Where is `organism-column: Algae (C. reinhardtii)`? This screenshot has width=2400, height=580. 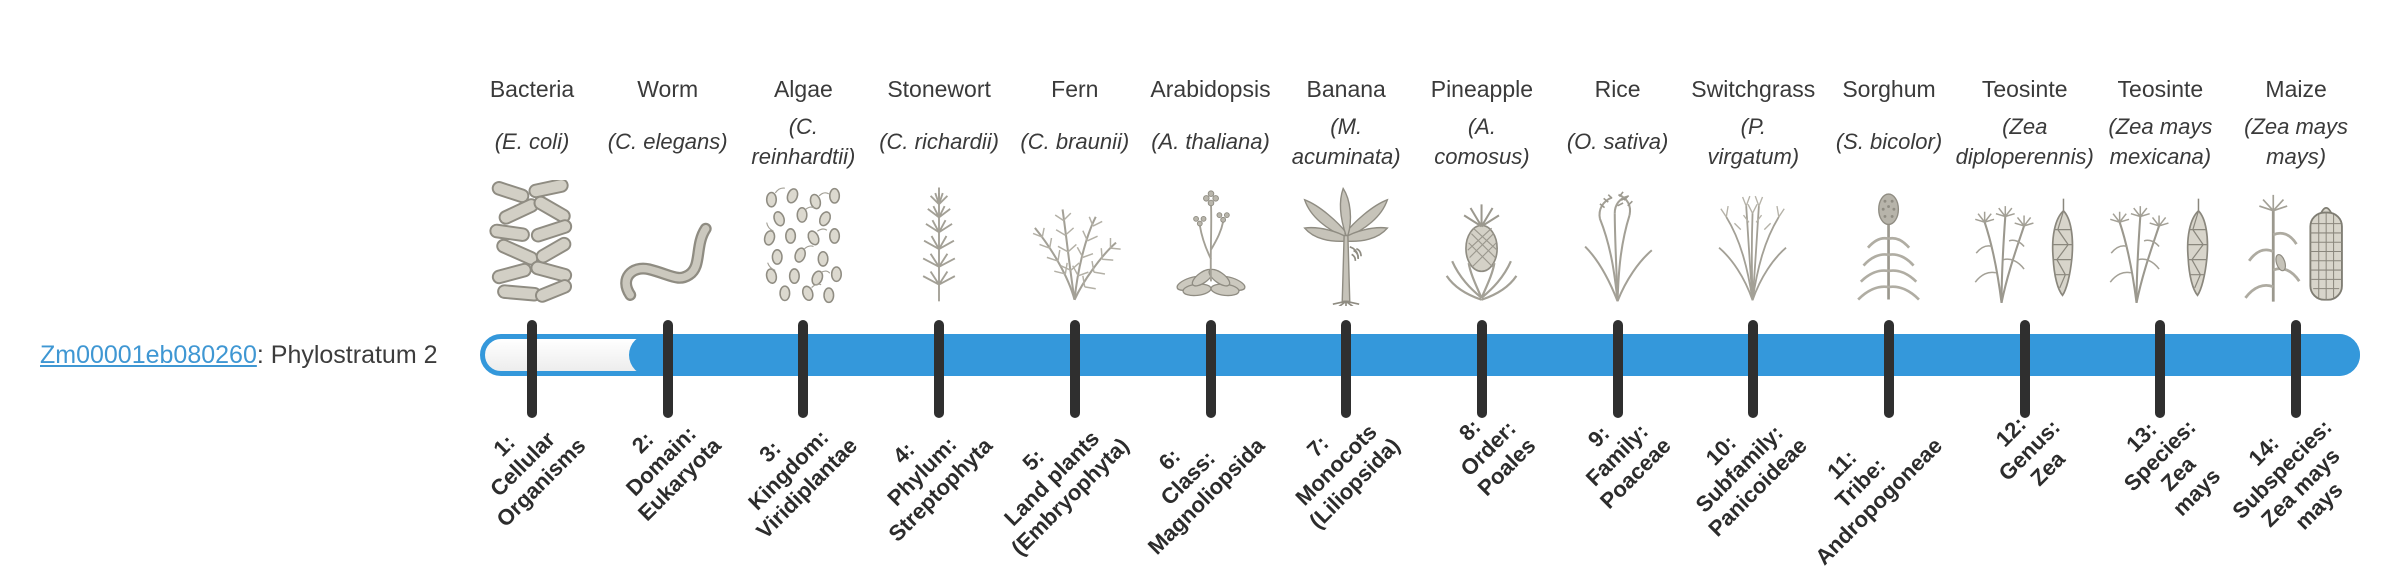 organism-column: Algae (C. reinhardtii) is located at coordinates (803, 191).